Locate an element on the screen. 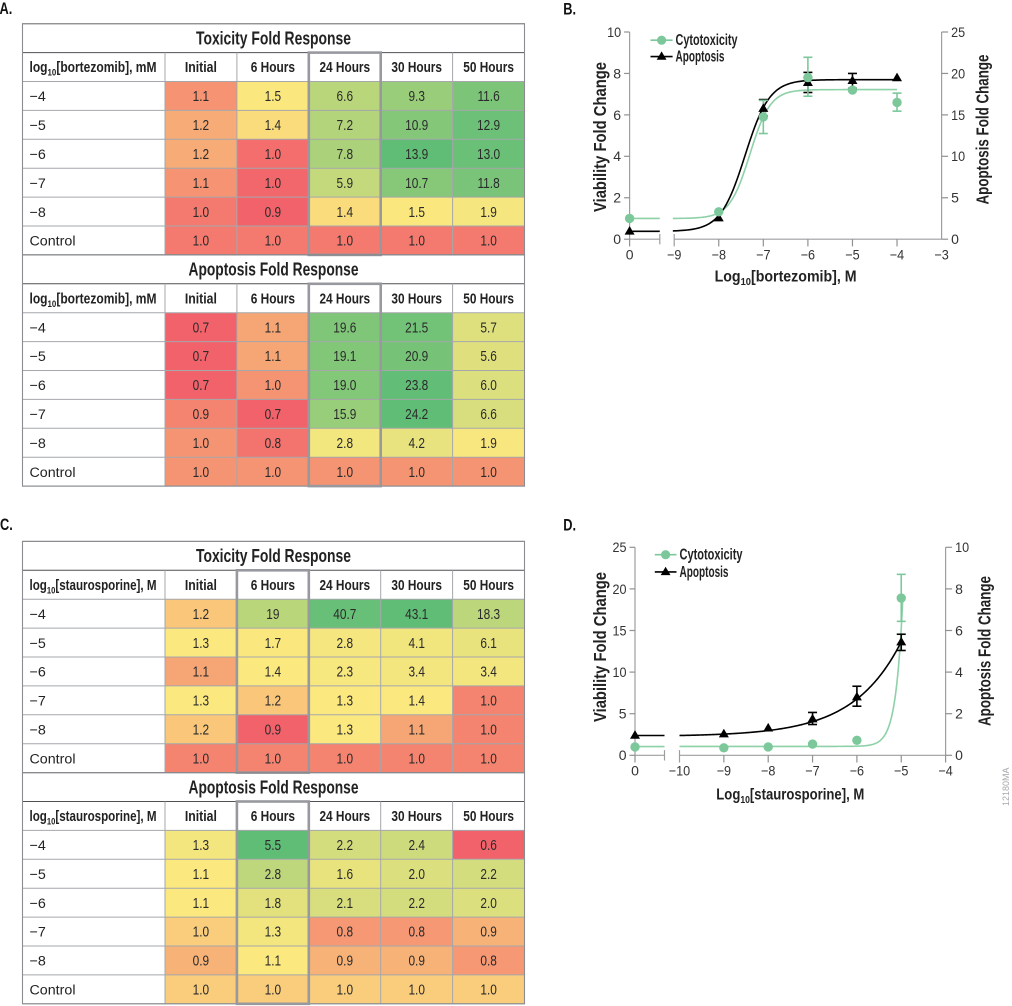 Image resolution: width=1012 pixels, height=1006 pixels. svg-text: 13.0 is located at coordinates (488, 155).